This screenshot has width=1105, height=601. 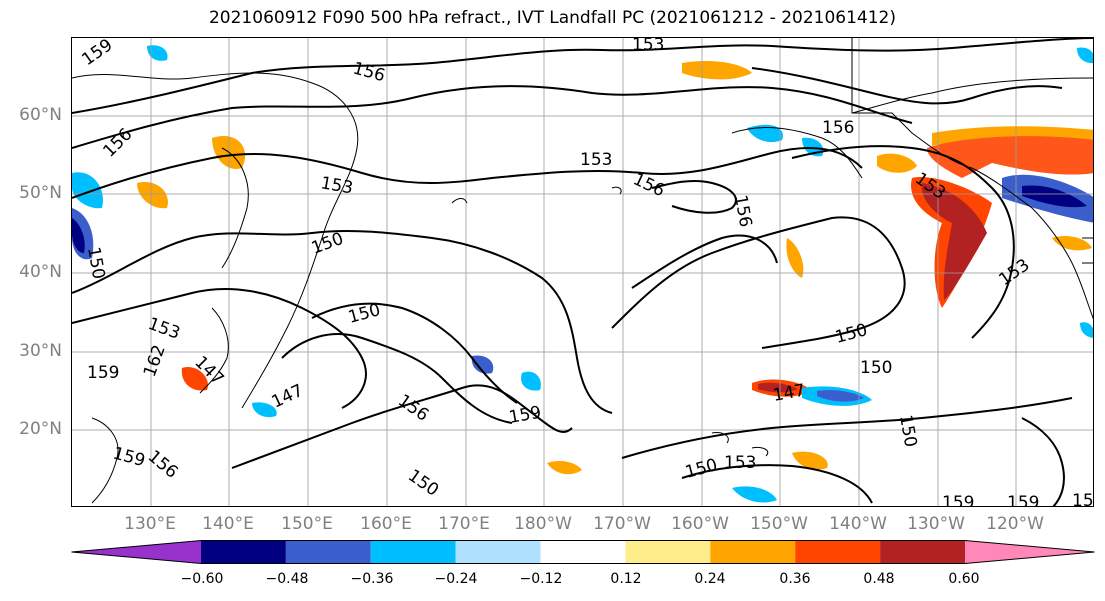 I want to click on lon-label-140e: 140°E, so click(x=228, y=524).